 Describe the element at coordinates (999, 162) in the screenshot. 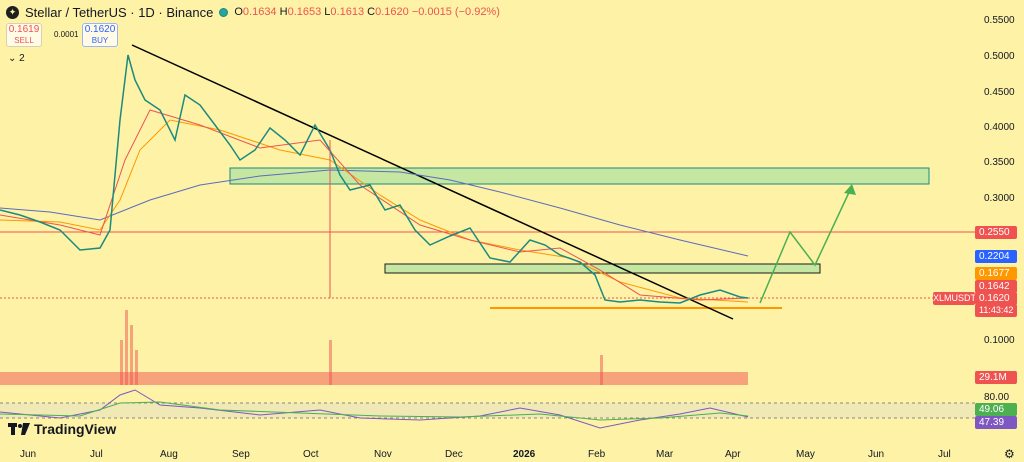

I see `price-axis-label: 0.3500` at that location.